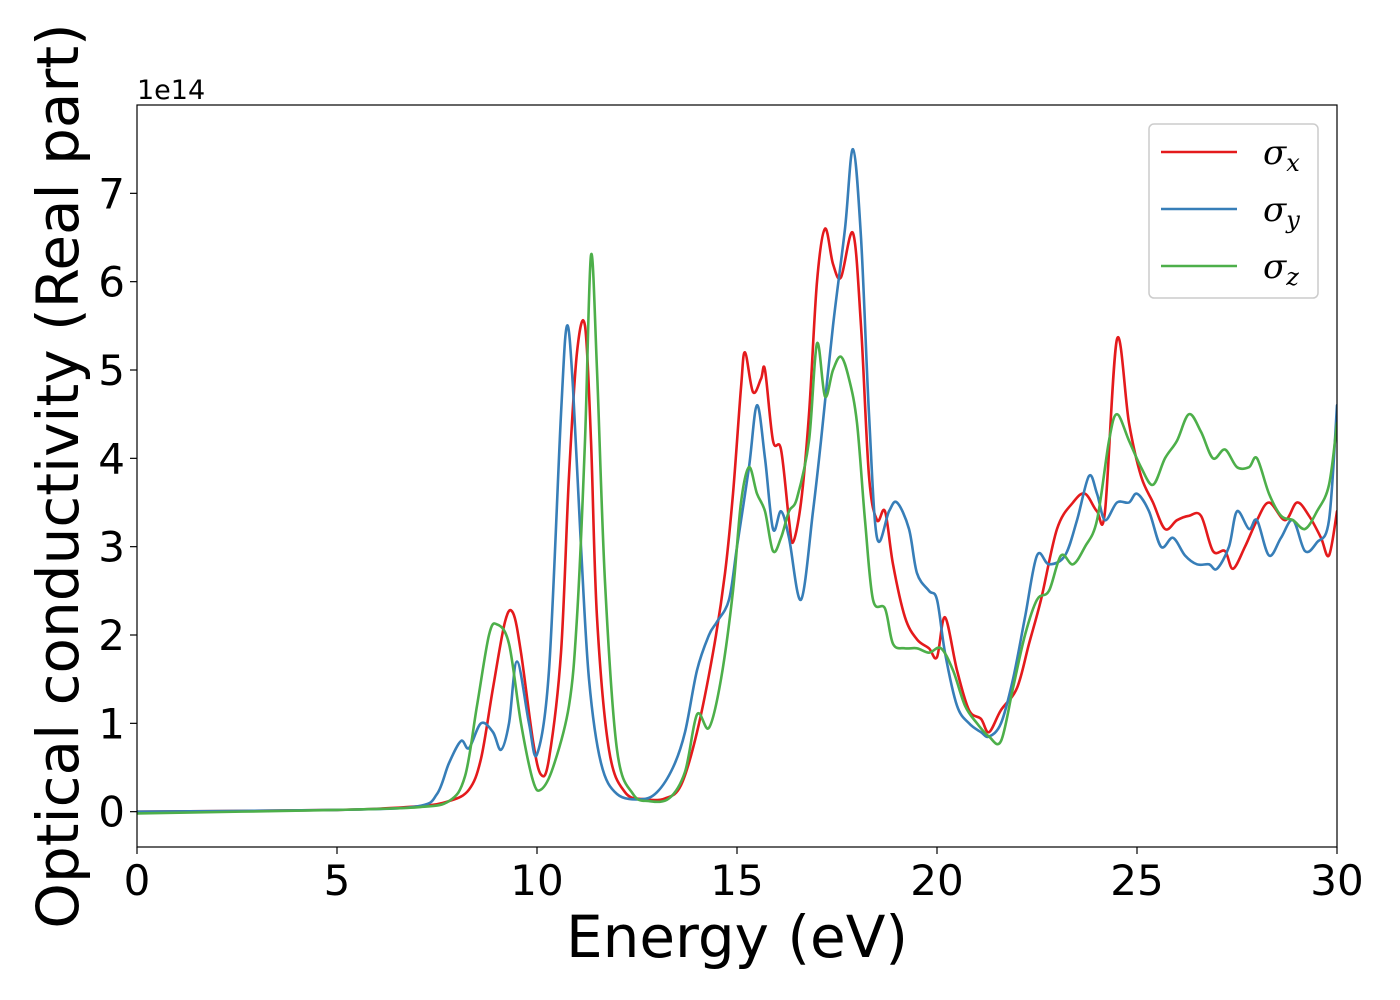 The height and width of the screenshot is (1000, 1400). Describe the element at coordinates (117, 503) in the screenshot. I see `y-axis: 0 1 2 3 4 5 6 7` at that location.